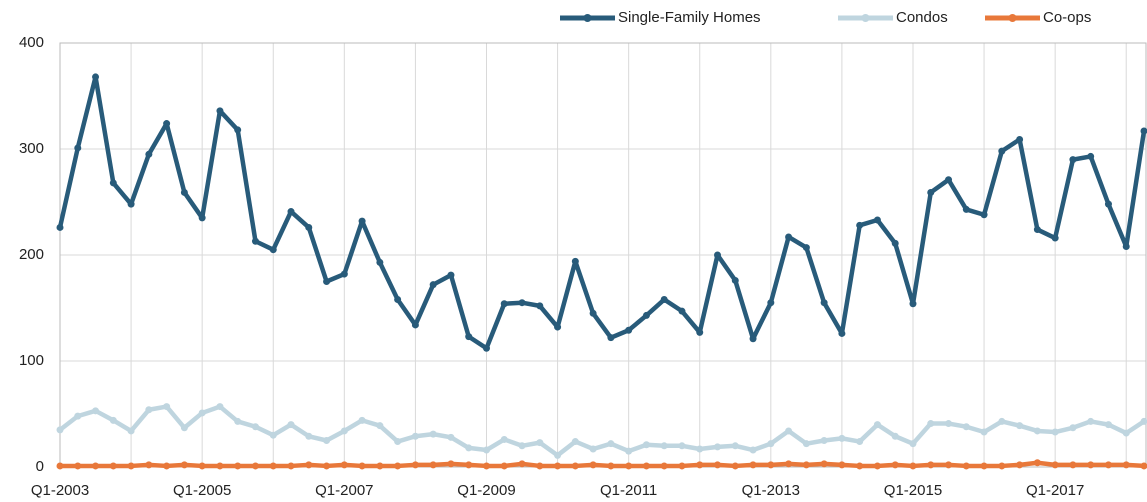 This screenshot has width=1147, height=502. What do you see at coordinates (202, 490) in the screenshot?
I see `x-tick-label: Q1-2005` at bounding box center [202, 490].